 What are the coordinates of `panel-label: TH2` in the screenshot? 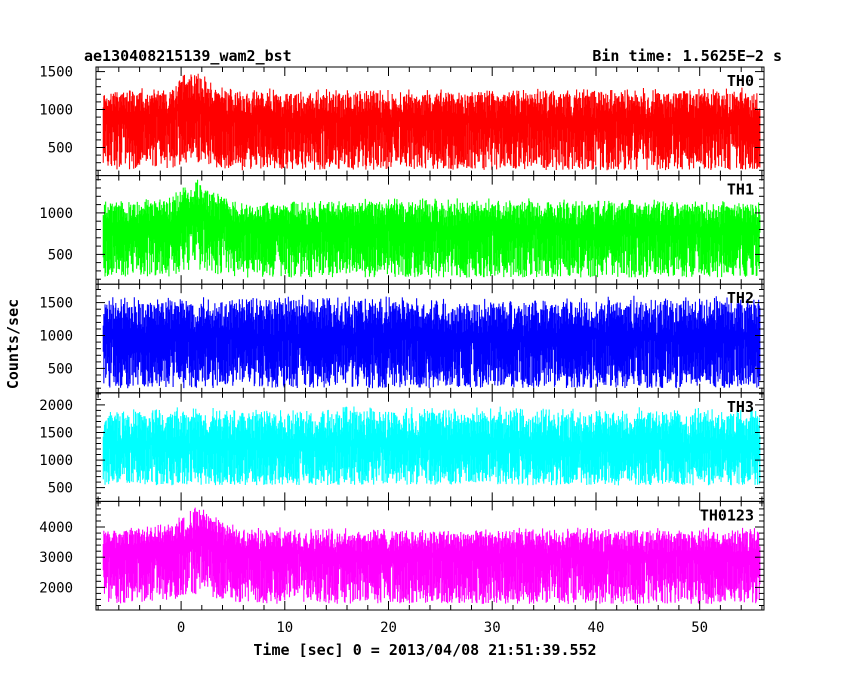 It's located at (740, 298).